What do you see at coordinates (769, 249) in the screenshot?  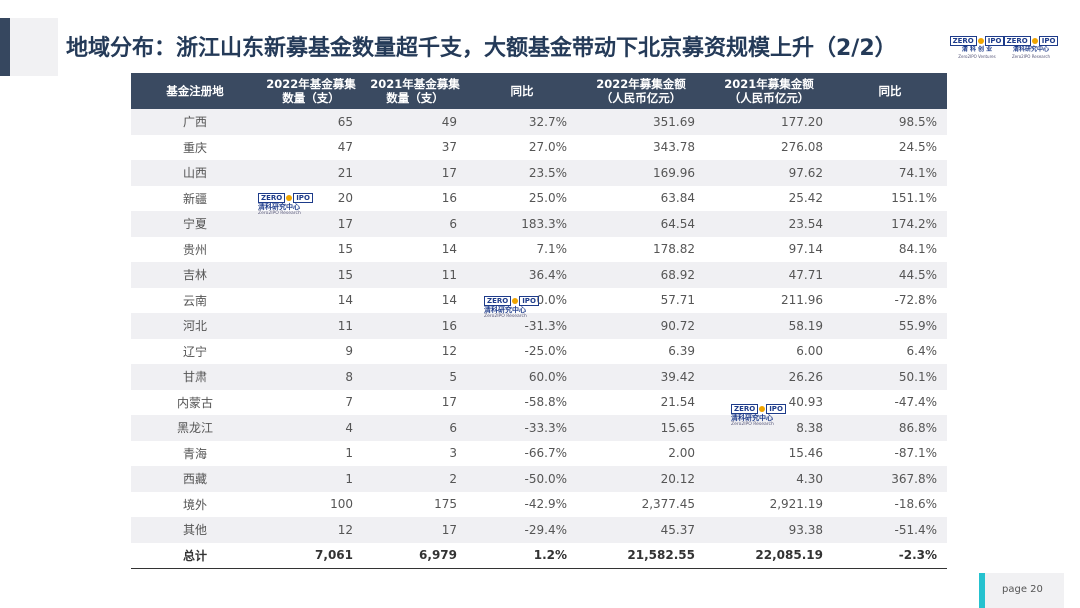 I see `col-amount-2021-cell: 97.14` at bounding box center [769, 249].